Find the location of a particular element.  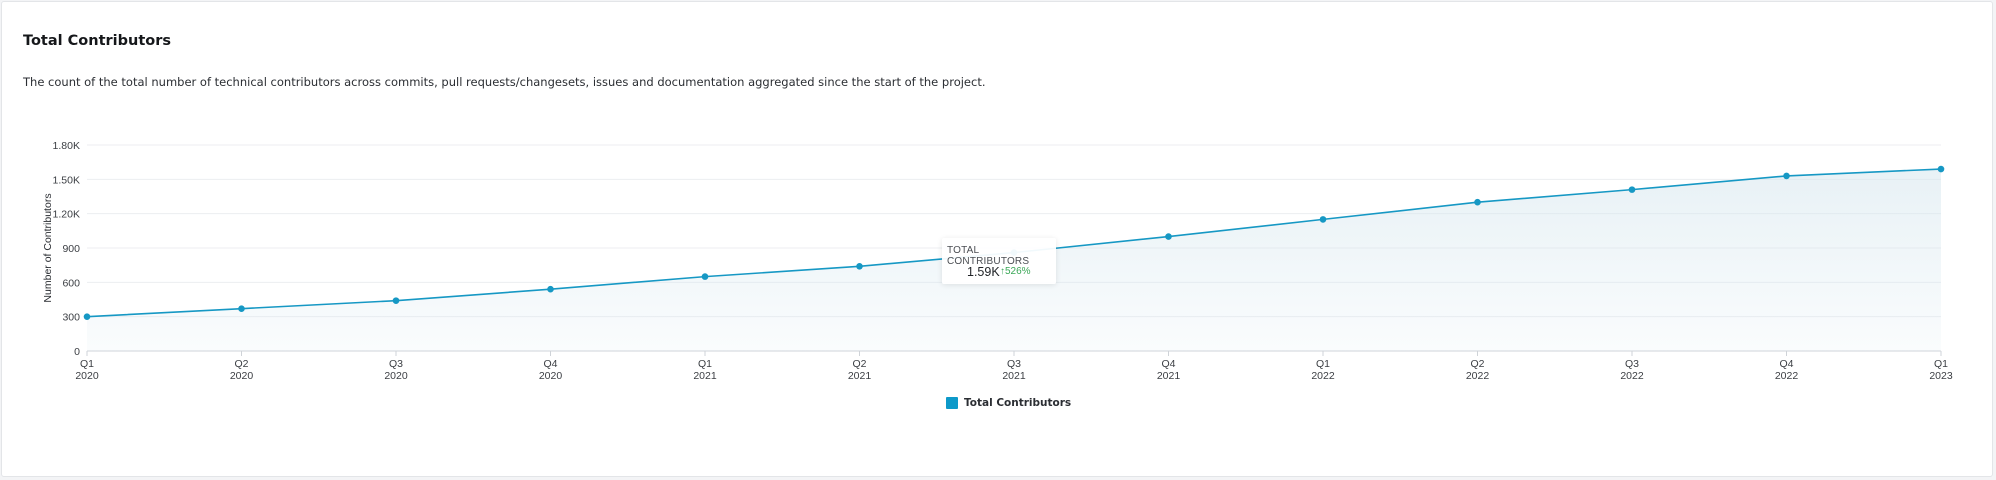

y-tick-label: 1.50K is located at coordinates (66, 180).